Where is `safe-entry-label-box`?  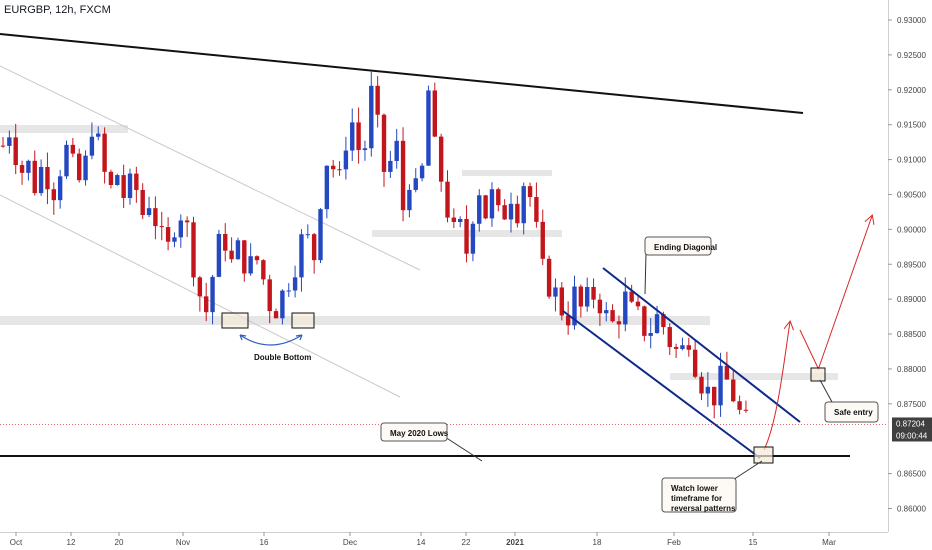 safe-entry-label-box is located at coordinates (851, 412).